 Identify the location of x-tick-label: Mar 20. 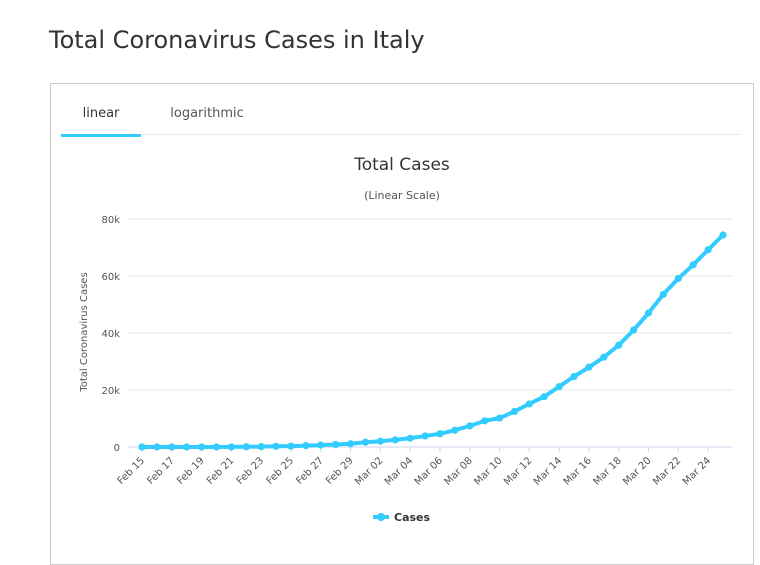
(637, 471).